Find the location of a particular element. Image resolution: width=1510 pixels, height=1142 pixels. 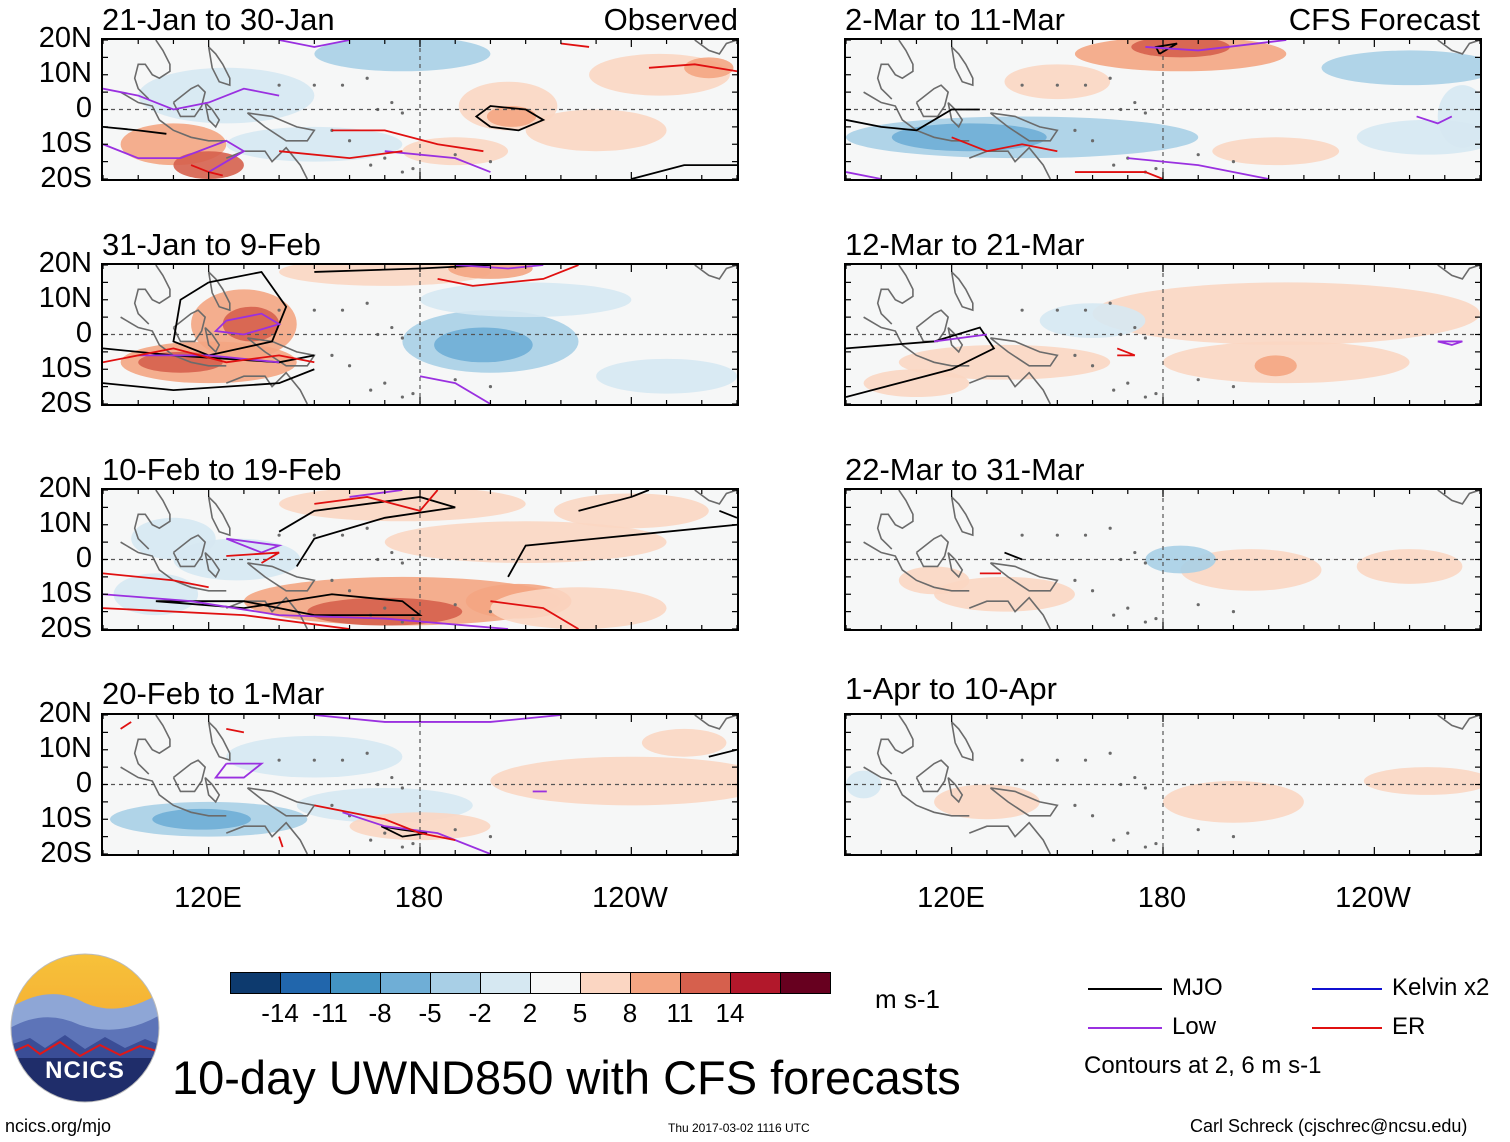

chart-title: 10-day UWND850 with CFS forecasts is located at coordinates (566, 1077).